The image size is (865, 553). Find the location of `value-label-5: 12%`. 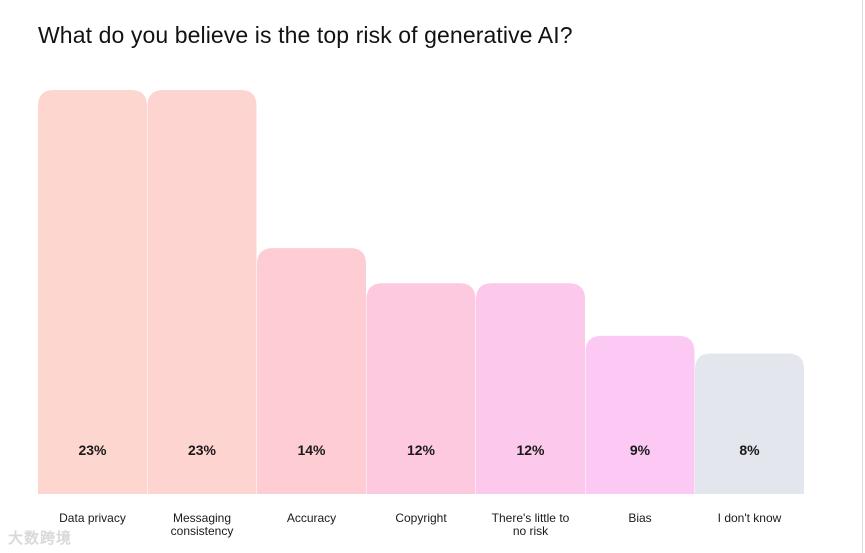

value-label-5: 12% is located at coordinates (530, 450).